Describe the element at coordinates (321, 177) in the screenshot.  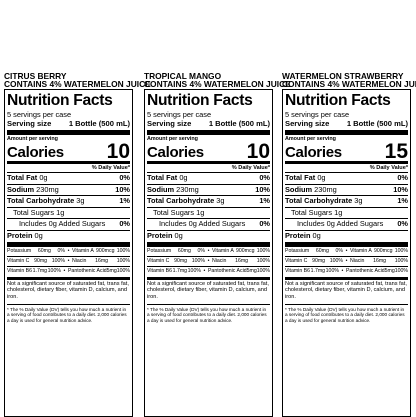
I see `total-fat-amount: 0g` at that location.